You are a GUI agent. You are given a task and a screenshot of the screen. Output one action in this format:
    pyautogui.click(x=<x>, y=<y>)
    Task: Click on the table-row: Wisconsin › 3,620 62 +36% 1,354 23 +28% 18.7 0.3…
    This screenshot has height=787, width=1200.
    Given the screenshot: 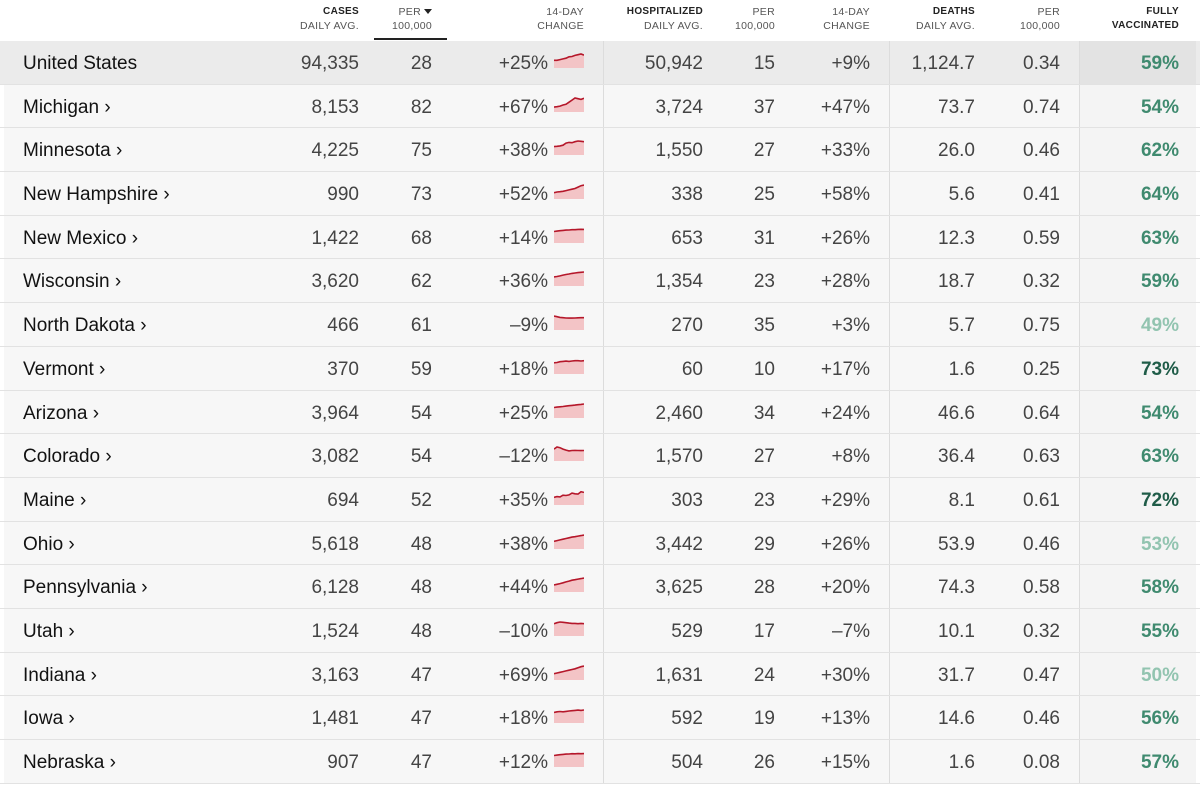 What is the action you would take?
    pyautogui.click(x=600, y=281)
    